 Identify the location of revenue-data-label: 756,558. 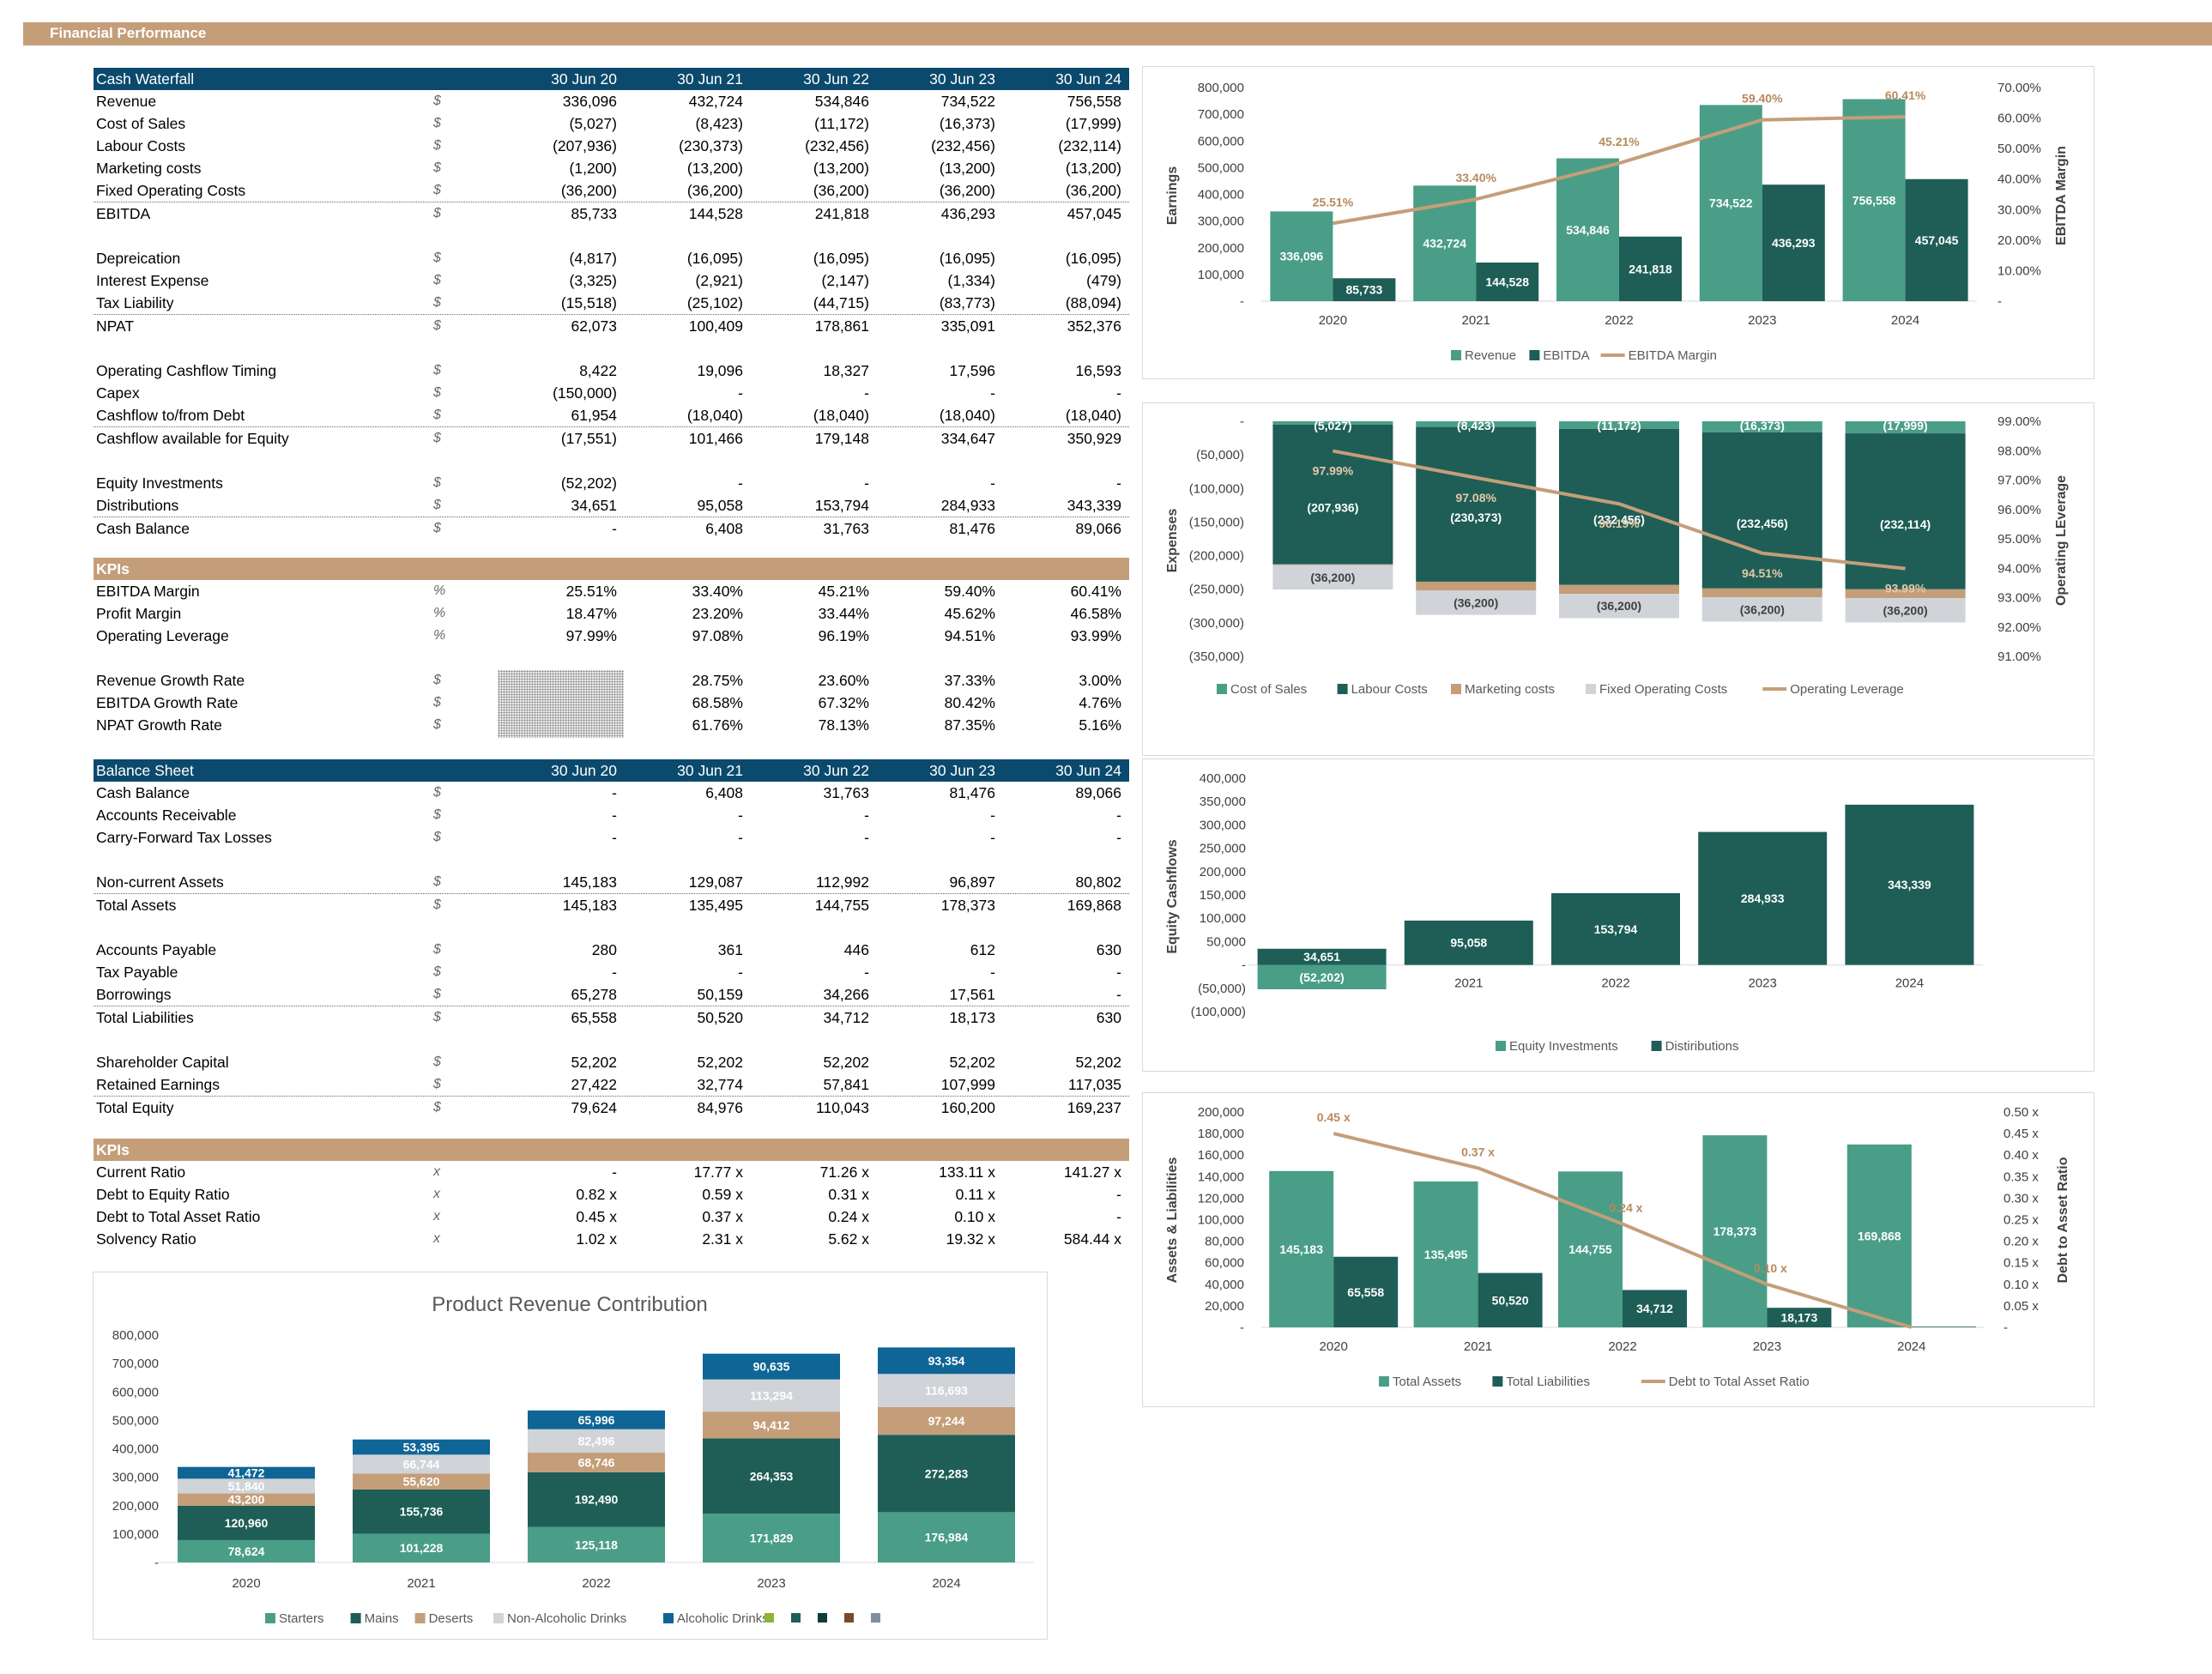
(1874, 200).